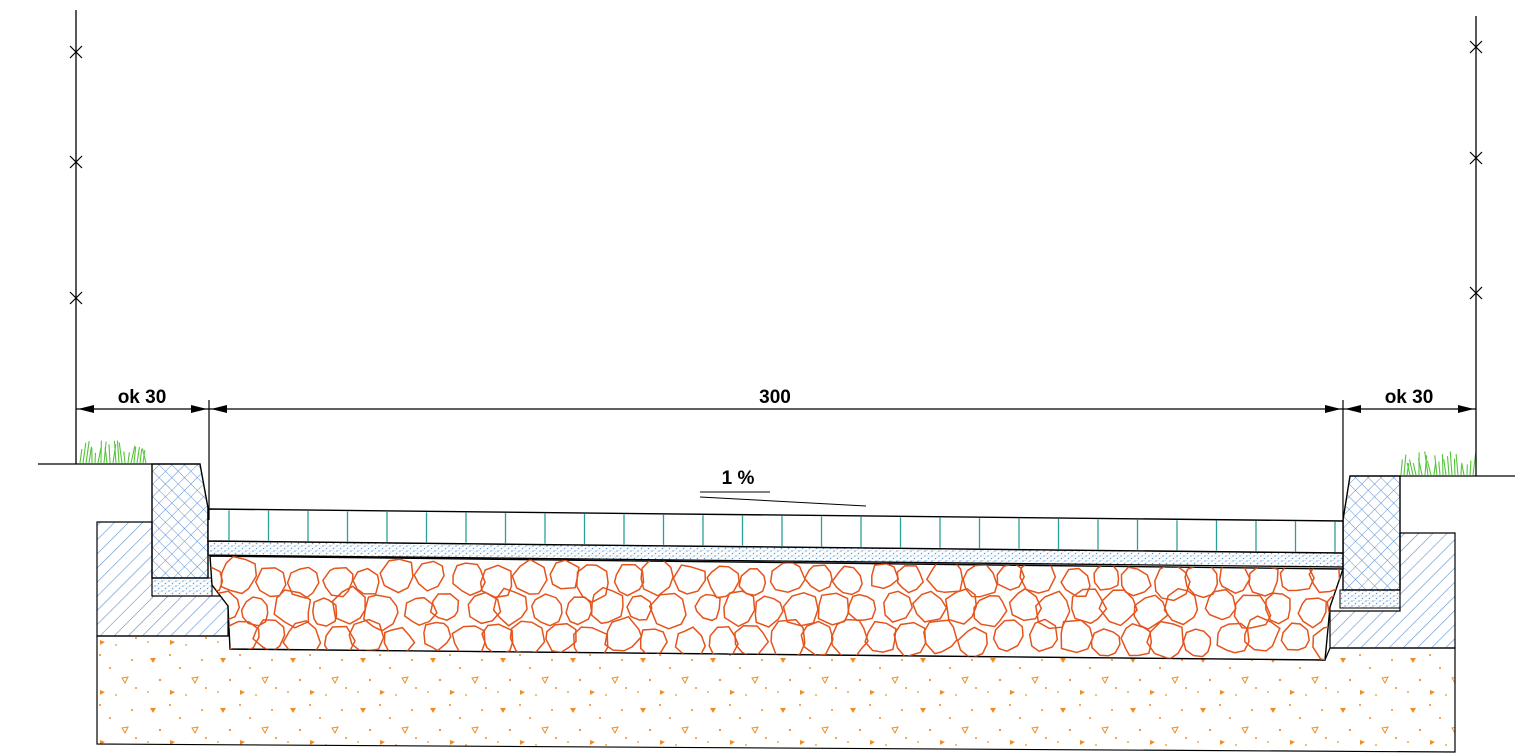 This screenshot has width=1532, height=754. I want to click on concrete-footing-right, so click(1392, 590).